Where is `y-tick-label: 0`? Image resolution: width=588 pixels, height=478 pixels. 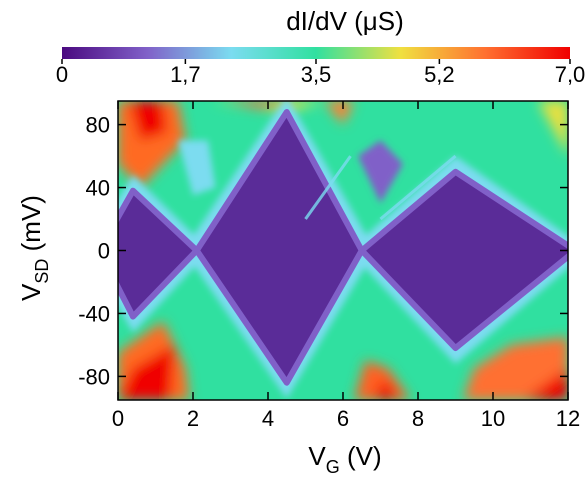 y-tick-label: 0 is located at coordinates (104, 251).